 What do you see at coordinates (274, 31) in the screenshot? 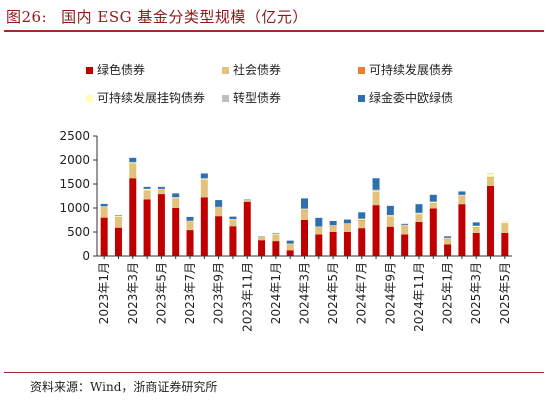
I see `title-rule` at bounding box center [274, 31].